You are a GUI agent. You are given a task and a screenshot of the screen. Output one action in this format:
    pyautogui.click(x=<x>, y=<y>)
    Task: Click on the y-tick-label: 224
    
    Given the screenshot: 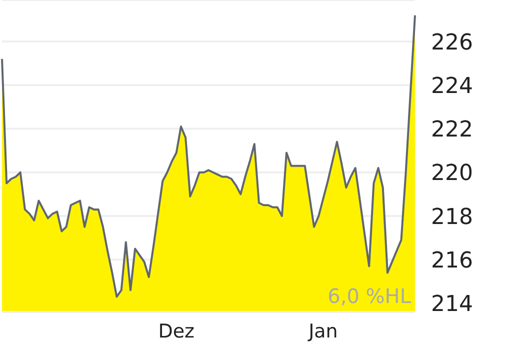 What is the action you would take?
    pyautogui.click(x=452, y=86)
    